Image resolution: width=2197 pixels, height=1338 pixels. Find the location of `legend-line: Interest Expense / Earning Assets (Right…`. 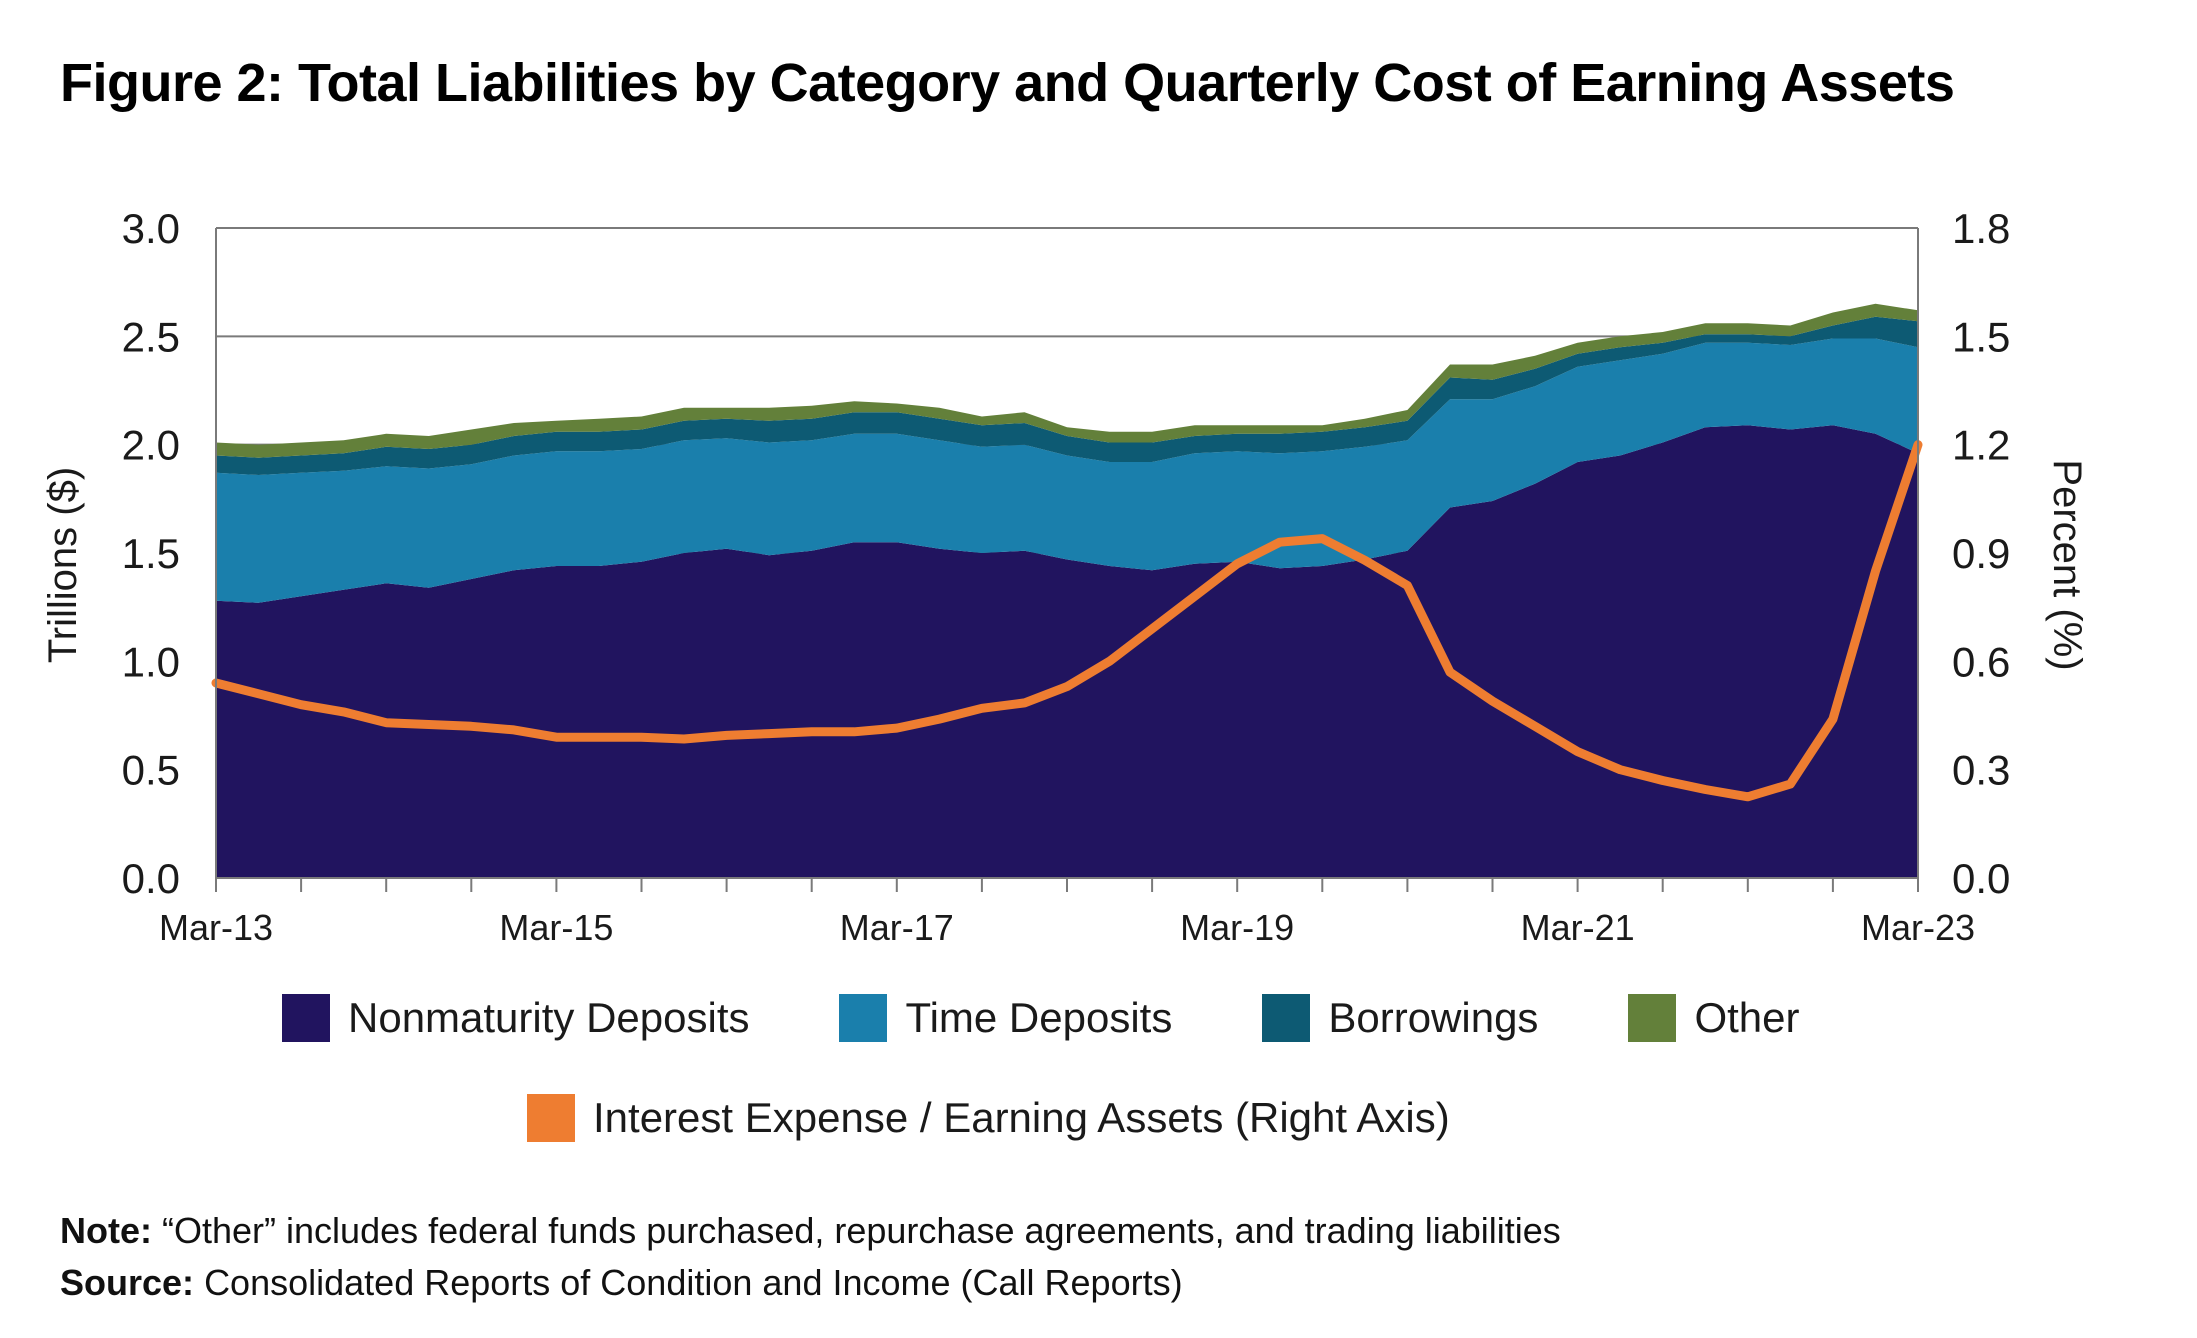

legend-line: Interest Expense / Earning Assets (Right… is located at coordinates (988, 1118).